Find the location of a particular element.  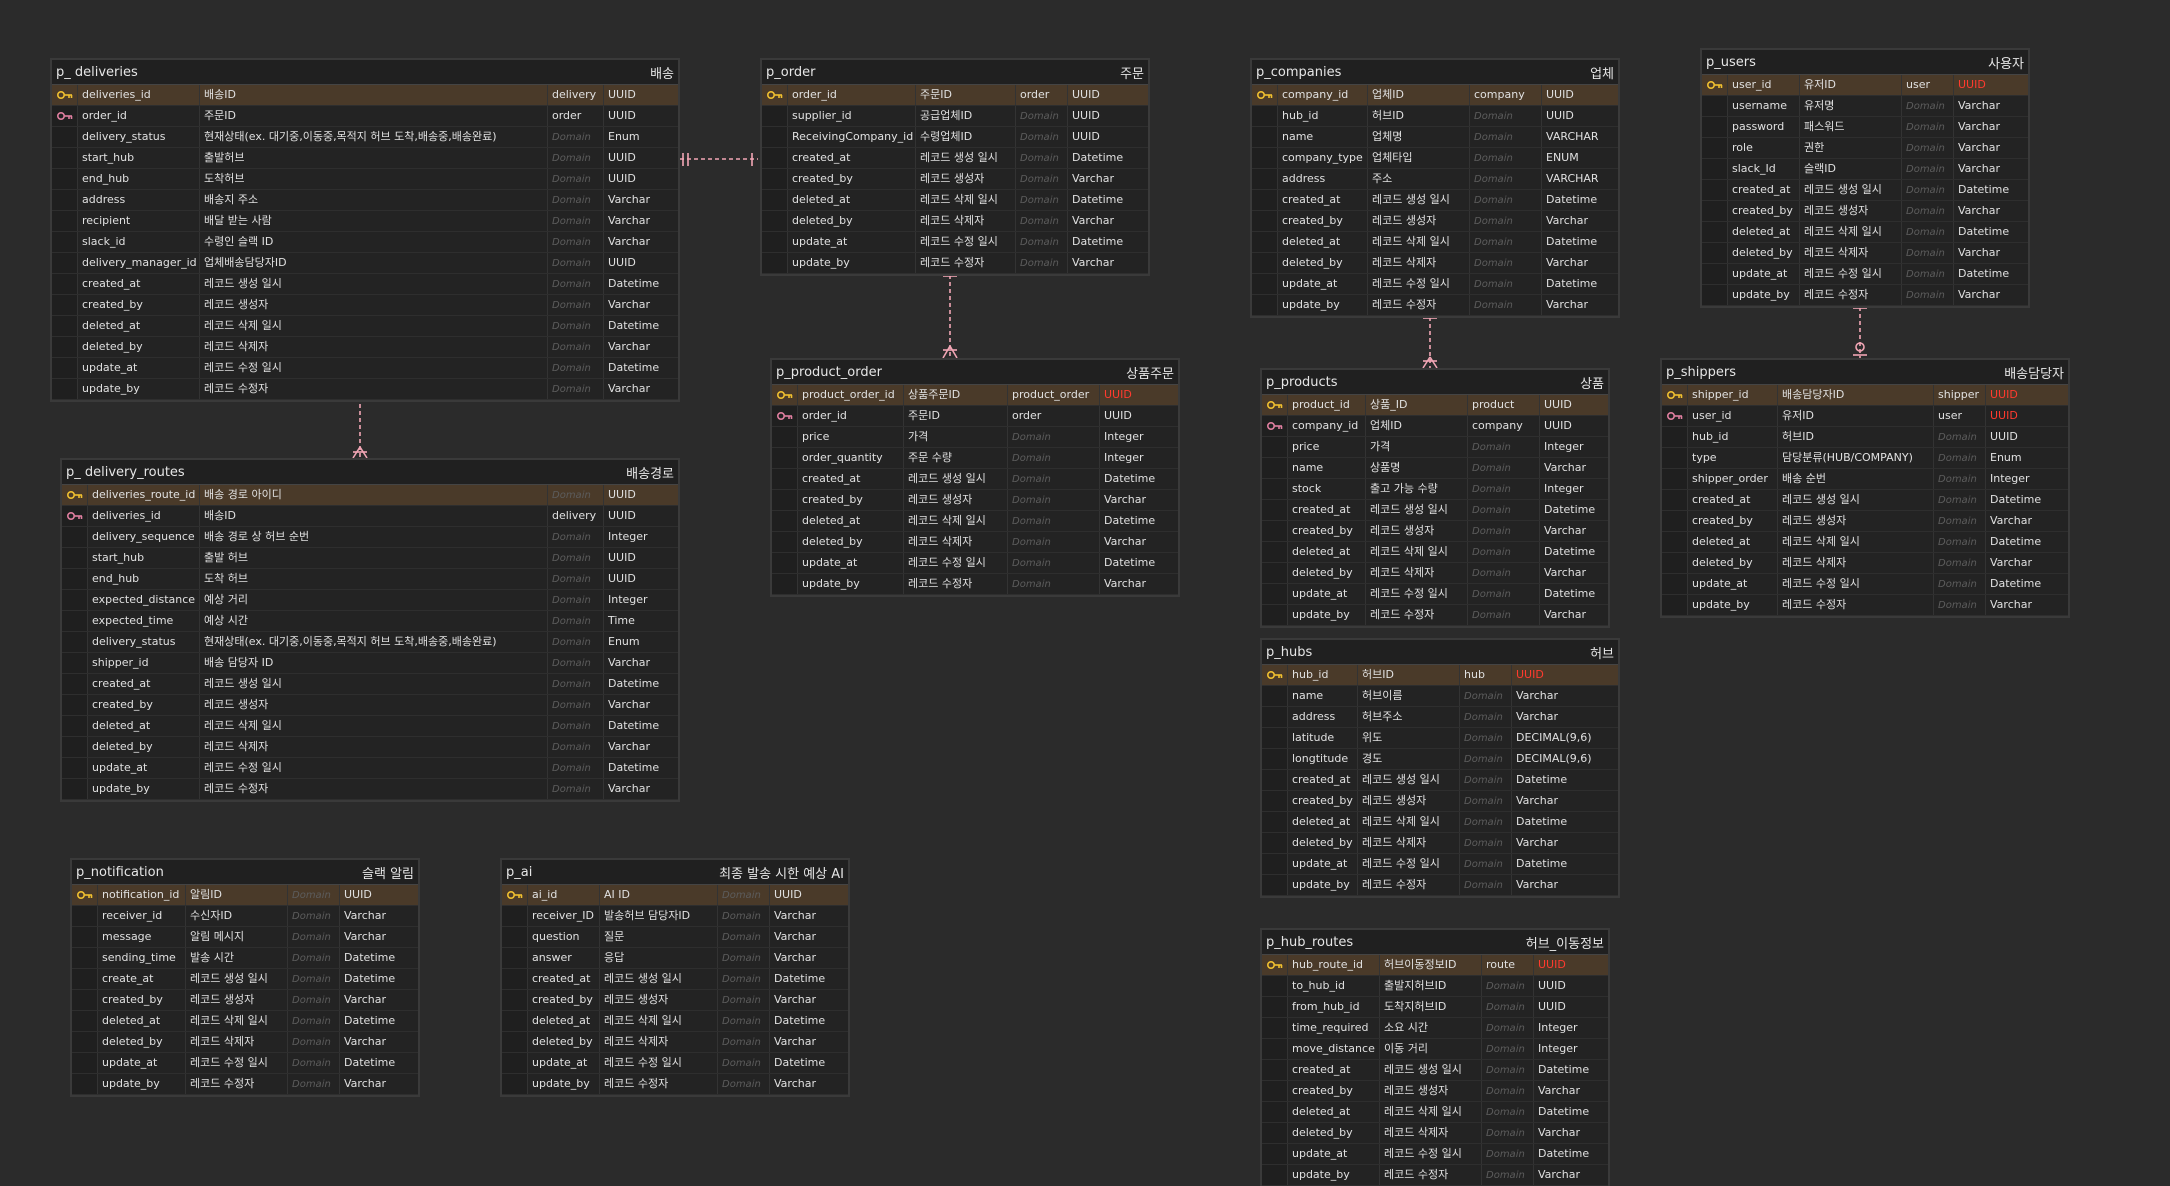

column-row: shipper_order 배송 순번 Domain Integer is located at coordinates (1865, 479).